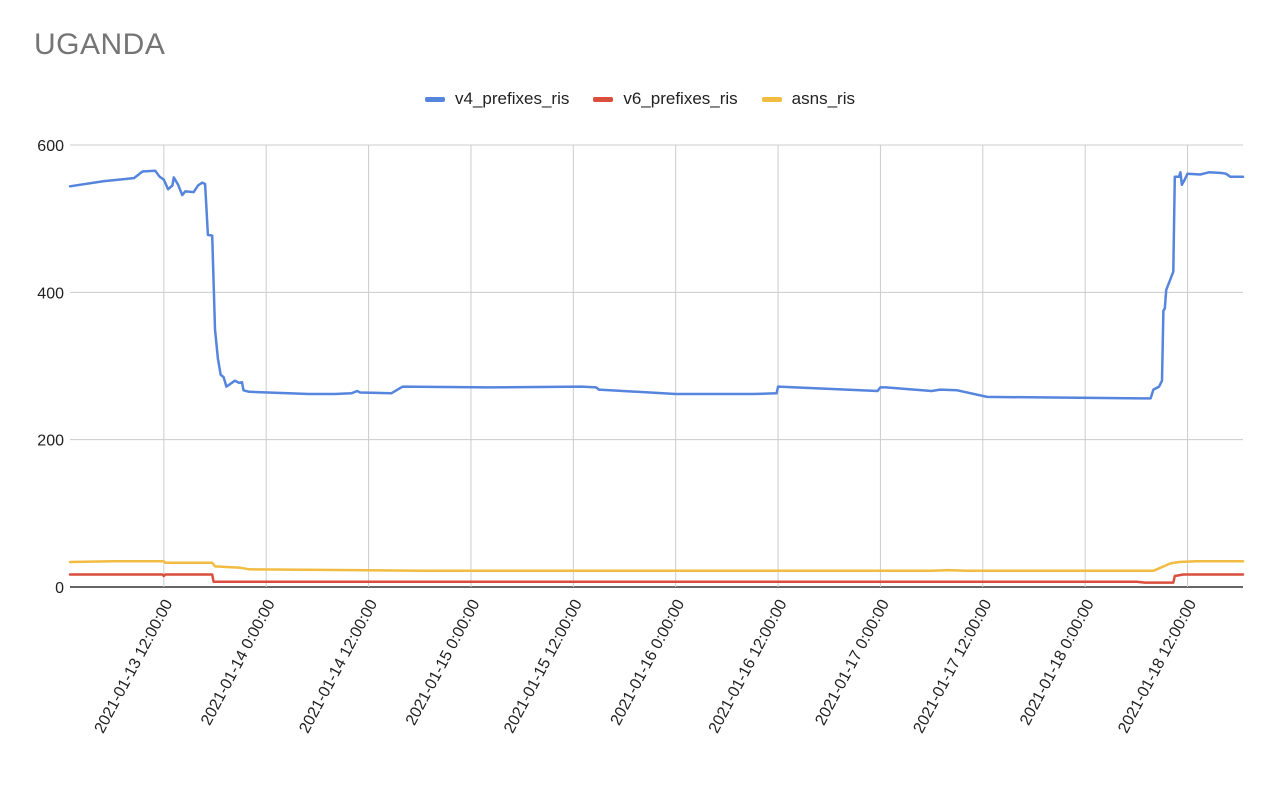 This screenshot has width=1280, height=786. Describe the element at coordinates (435, 99) in the screenshot. I see `legend-swatch-v4` at that location.